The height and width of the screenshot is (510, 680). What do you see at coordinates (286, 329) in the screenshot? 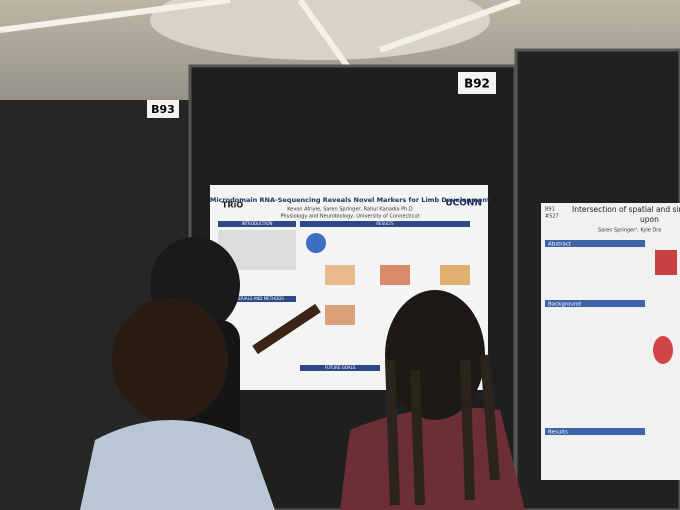
I see `person-arm` at bounding box center [286, 329].